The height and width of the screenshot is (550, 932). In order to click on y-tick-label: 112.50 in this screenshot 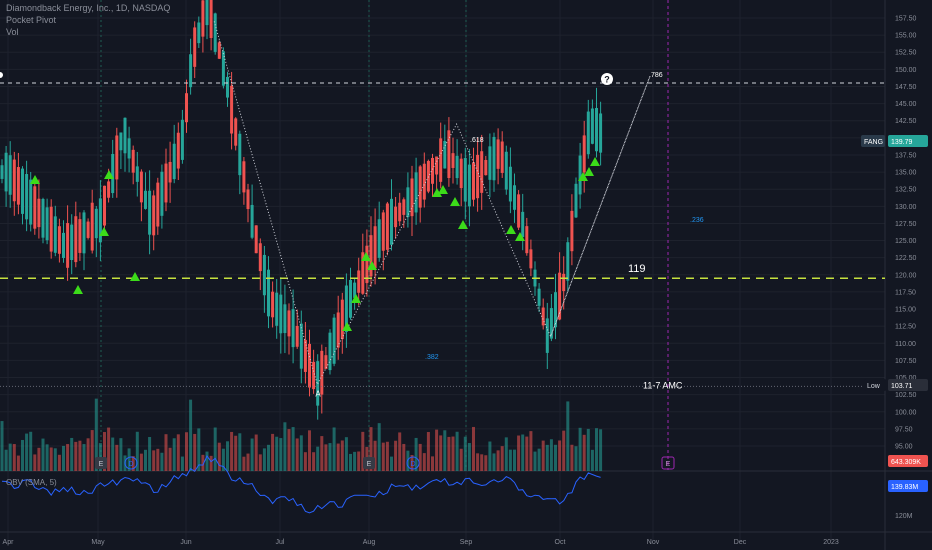, I will do `click(905, 327)`.